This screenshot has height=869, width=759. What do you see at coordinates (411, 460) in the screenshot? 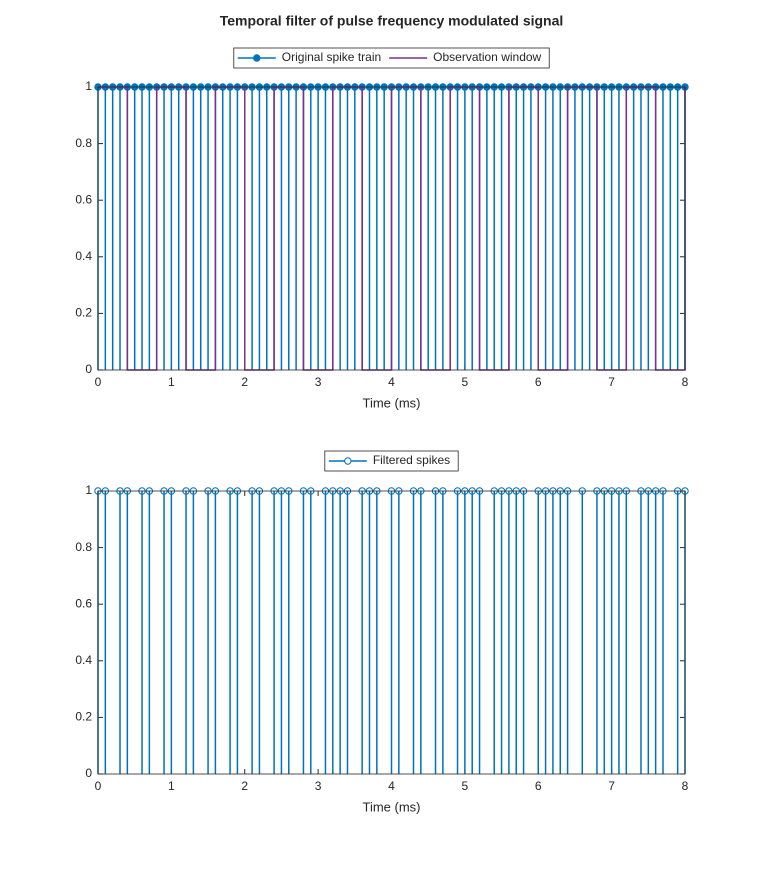
I see `legend-label: Filtered spikes` at bounding box center [411, 460].